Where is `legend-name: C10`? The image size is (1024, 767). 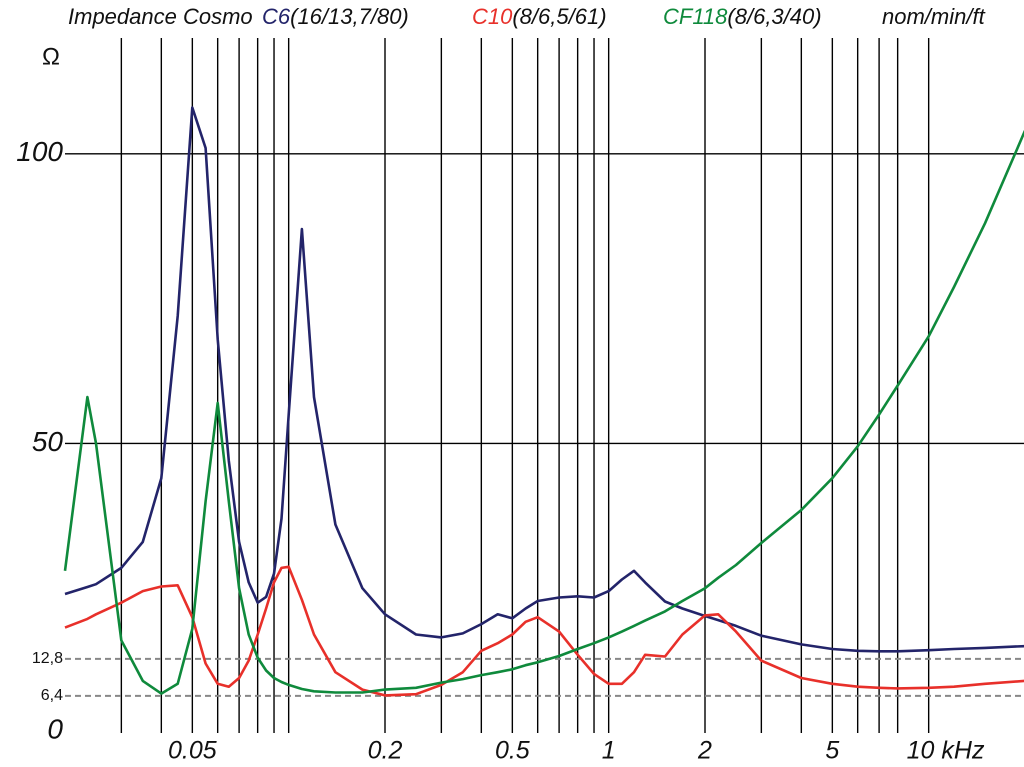
legend-name: C10 is located at coordinates (492, 16).